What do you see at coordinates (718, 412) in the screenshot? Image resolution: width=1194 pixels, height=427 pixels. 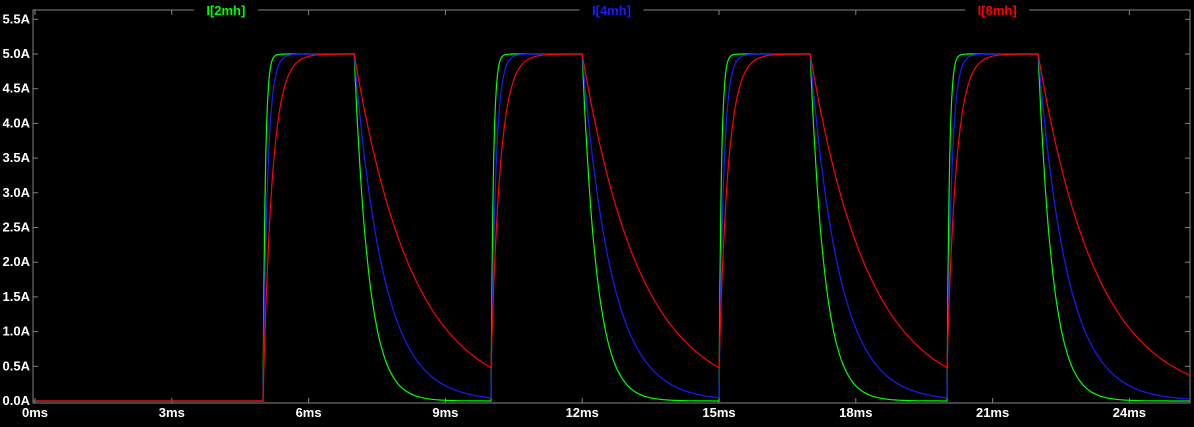 I see `x-axis-tick-label: 15ms` at bounding box center [718, 412].